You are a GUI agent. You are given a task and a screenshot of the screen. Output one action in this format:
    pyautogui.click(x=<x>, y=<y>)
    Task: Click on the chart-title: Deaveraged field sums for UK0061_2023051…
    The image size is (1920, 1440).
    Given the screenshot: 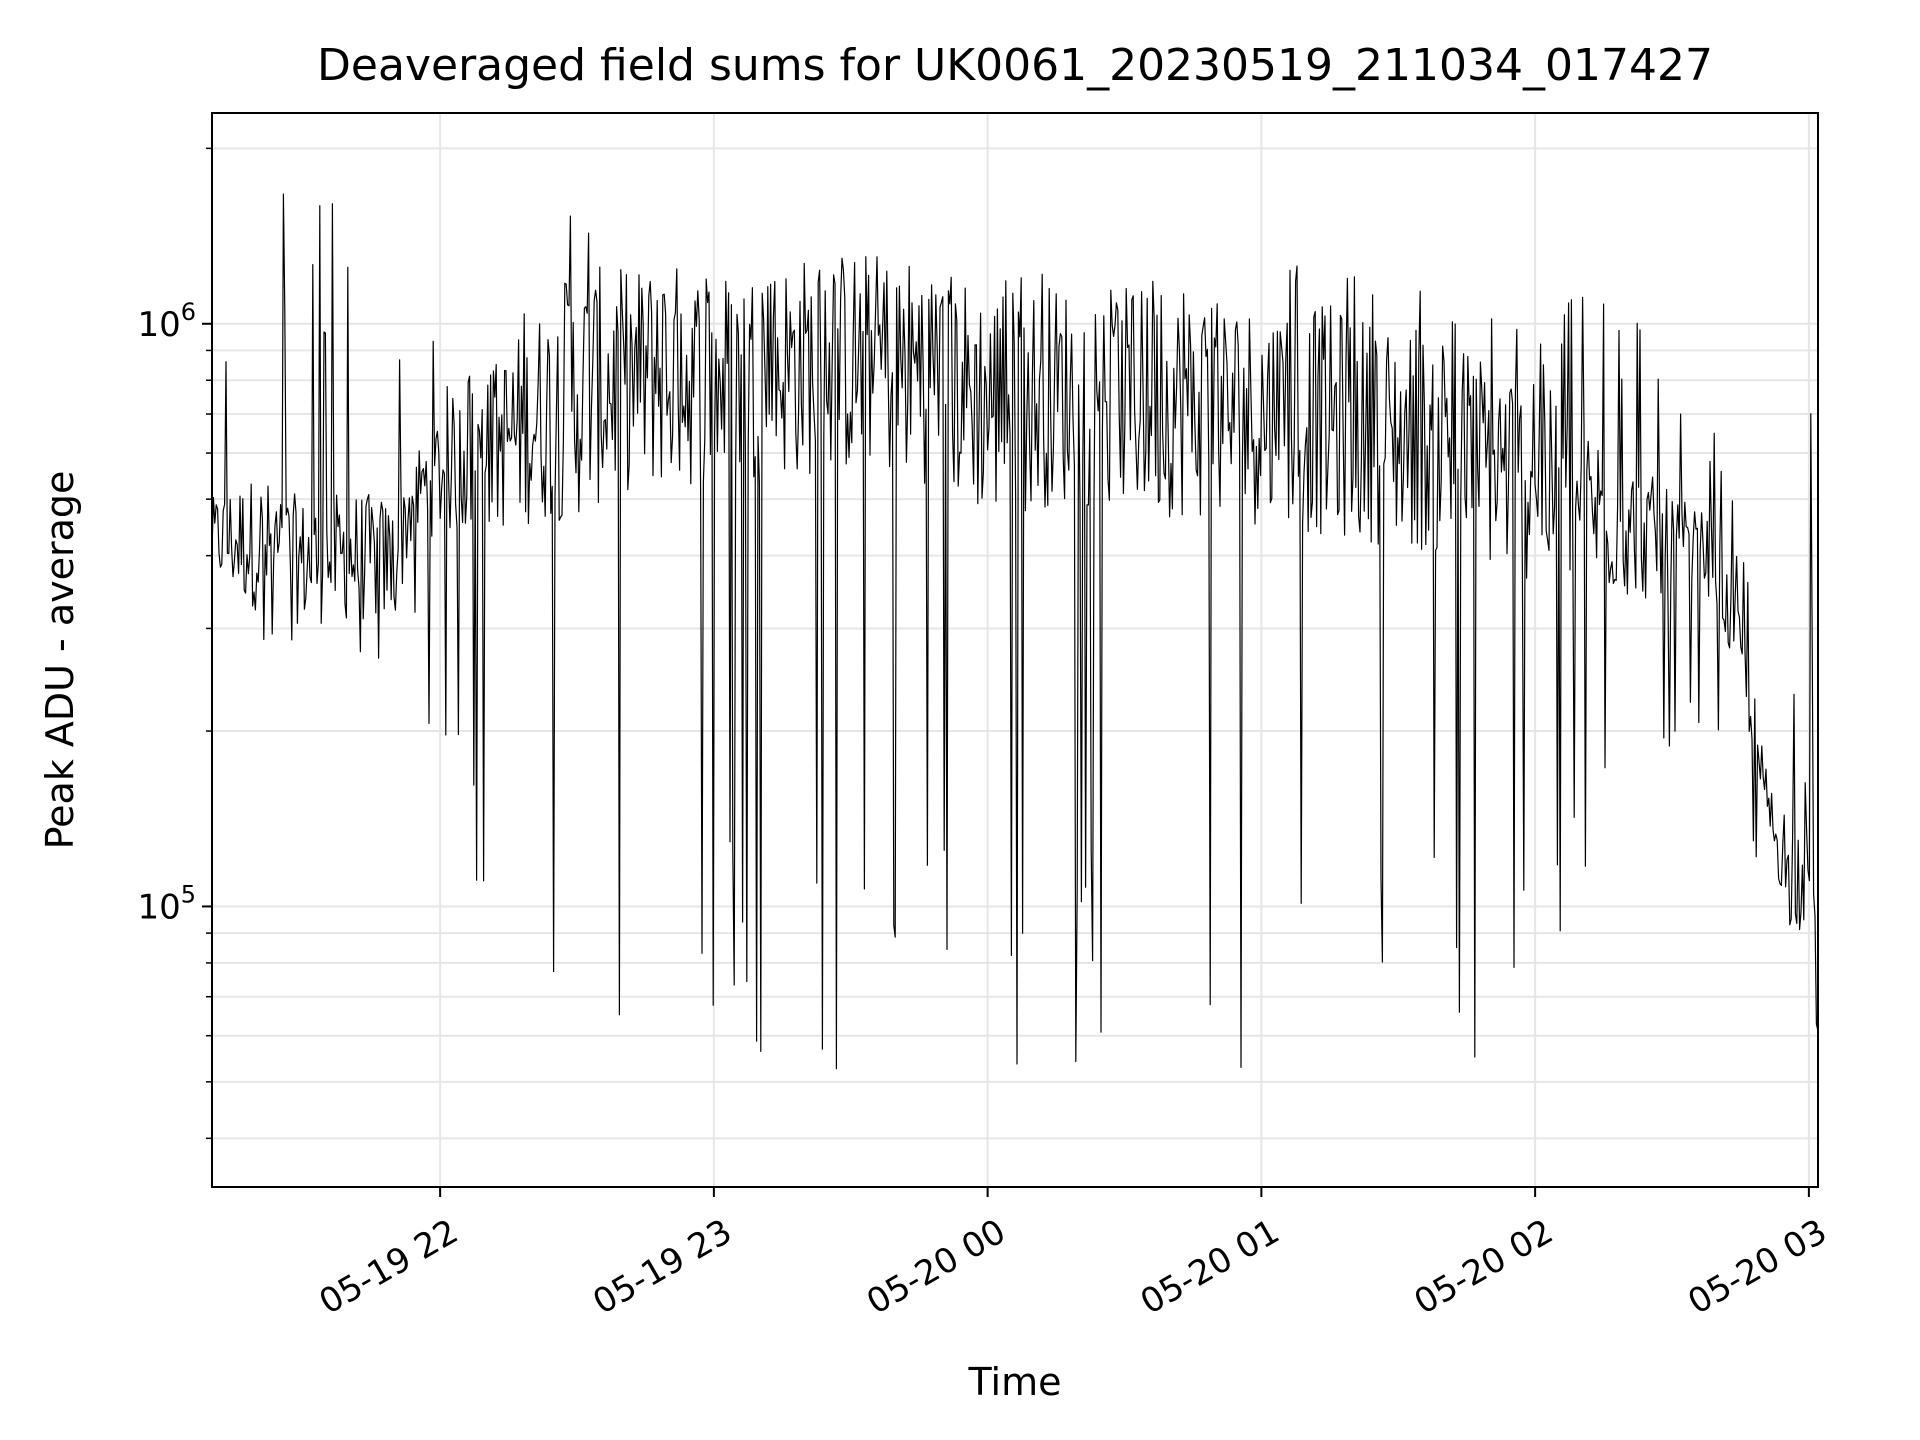 What is the action you would take?
    pyautogui.click(x=1015, y=65)
    